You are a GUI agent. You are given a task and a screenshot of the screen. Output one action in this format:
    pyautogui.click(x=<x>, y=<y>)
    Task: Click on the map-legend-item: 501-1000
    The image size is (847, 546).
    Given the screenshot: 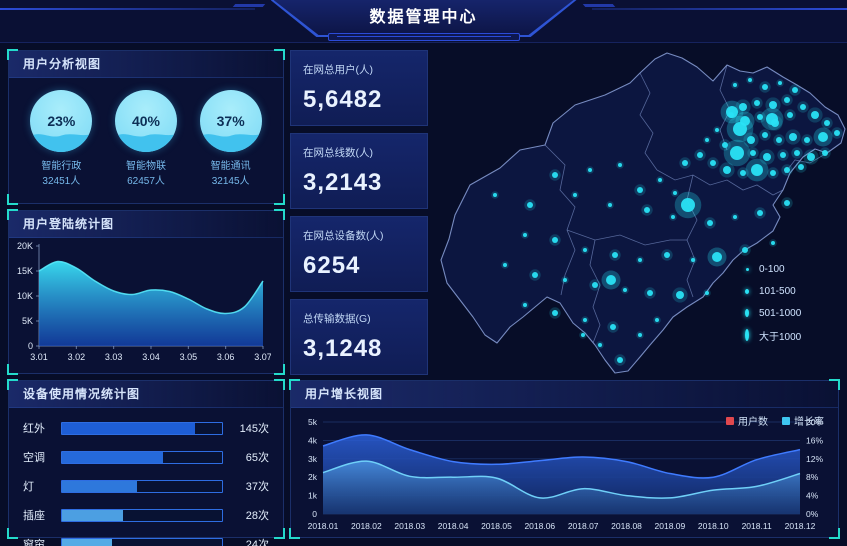 What is the action you would take?
    pyautogui.click(x=793, y=313)
    